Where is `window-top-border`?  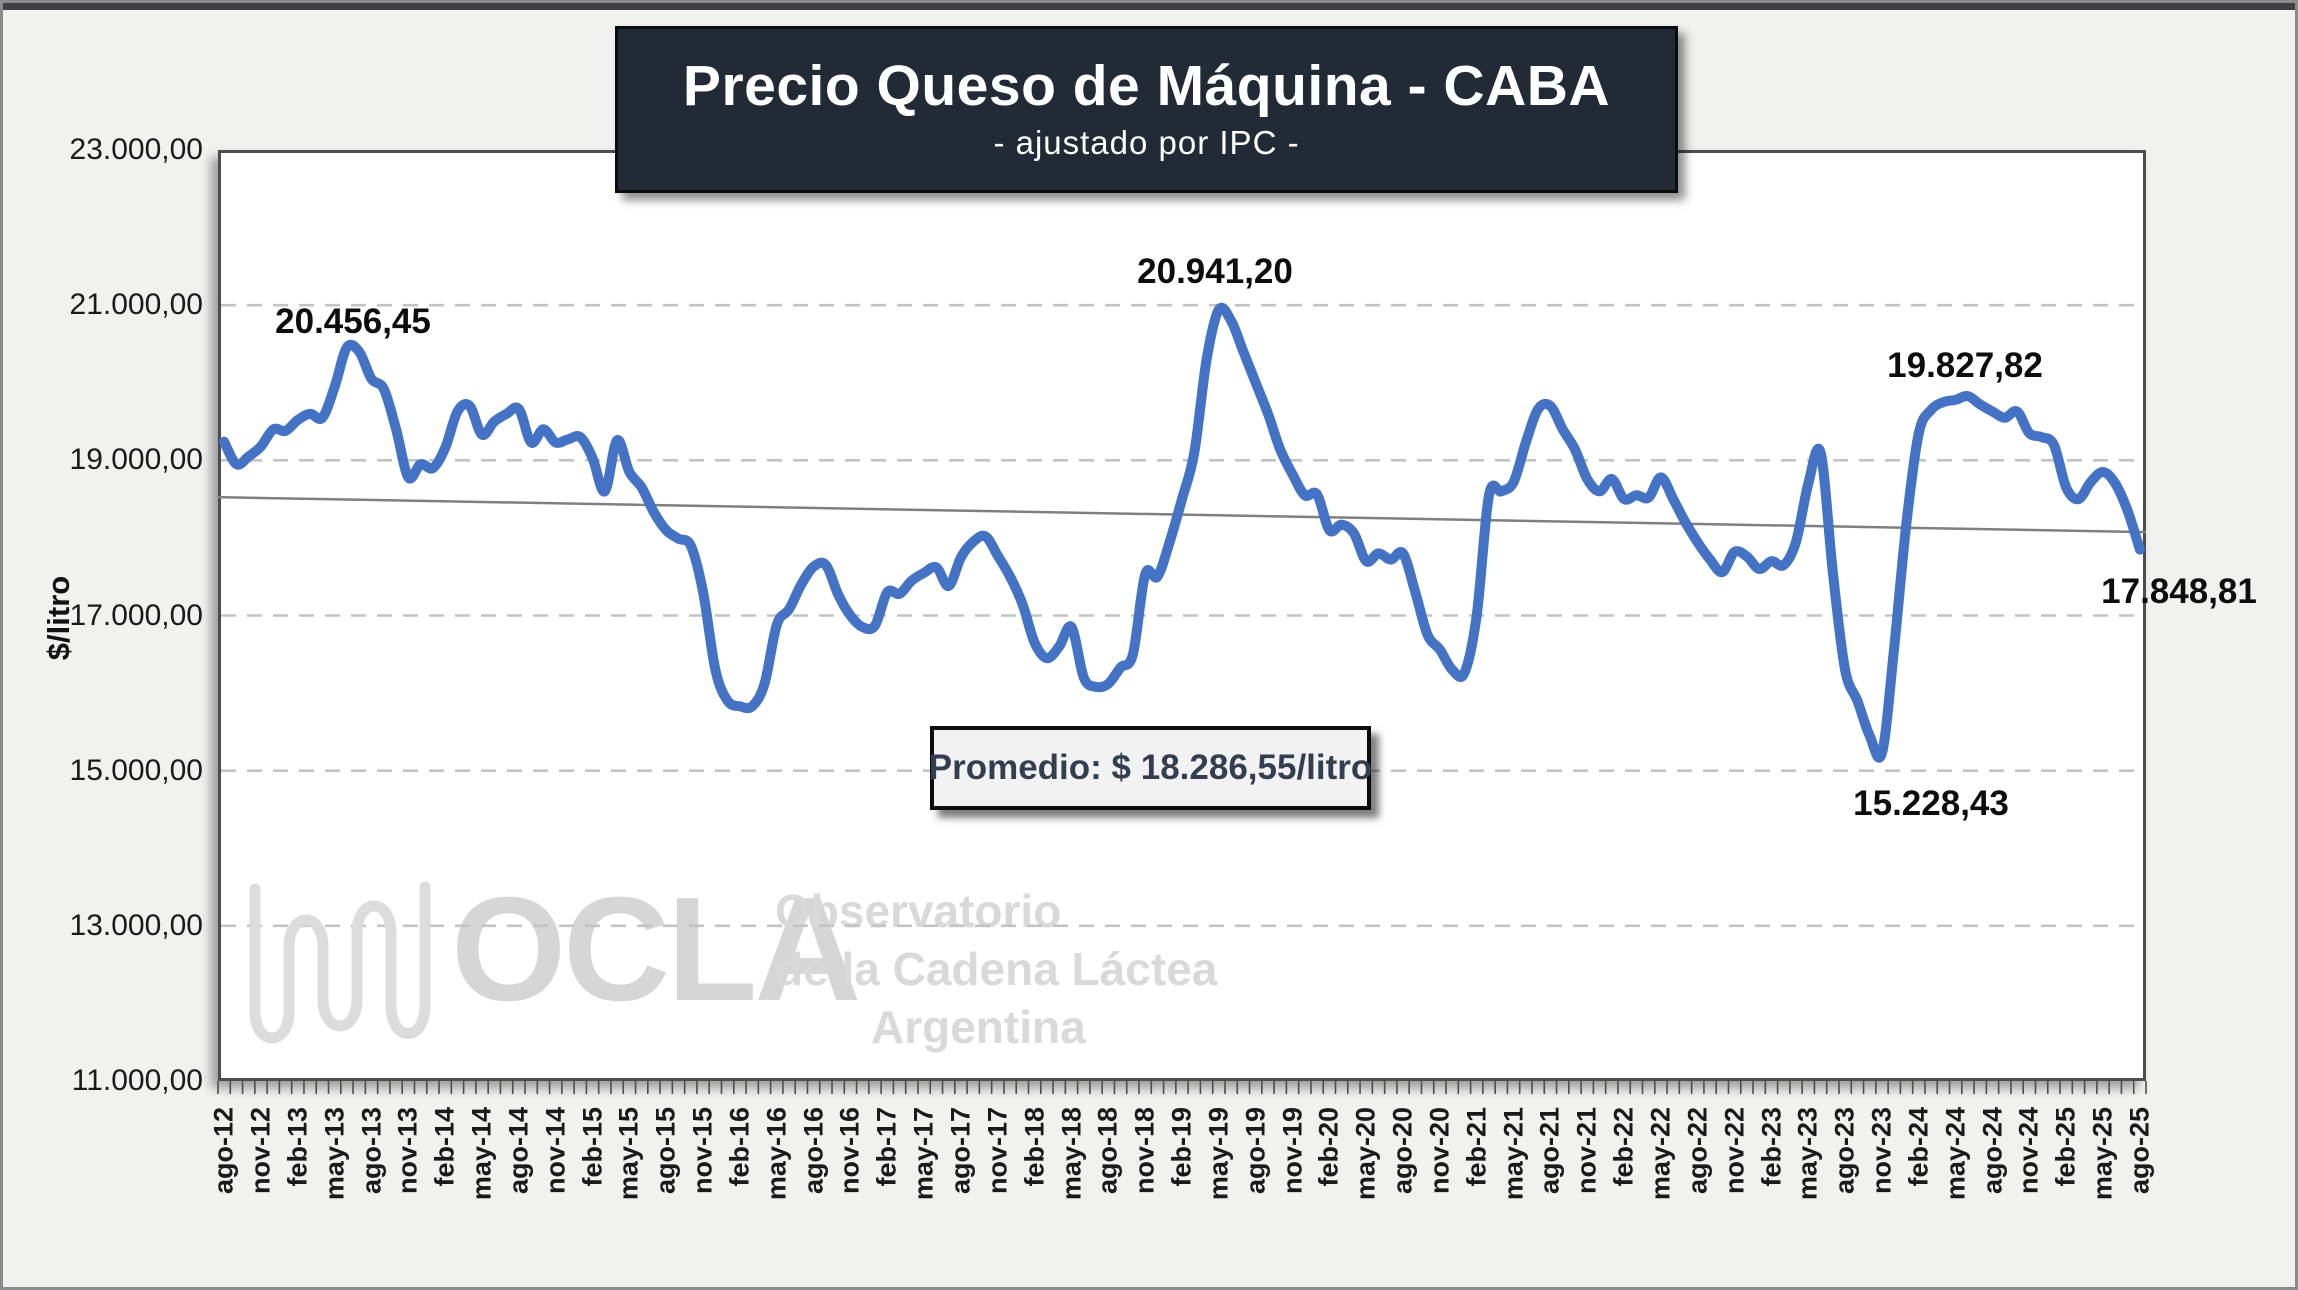
window-top-border is located at coordinates (1149, 6).